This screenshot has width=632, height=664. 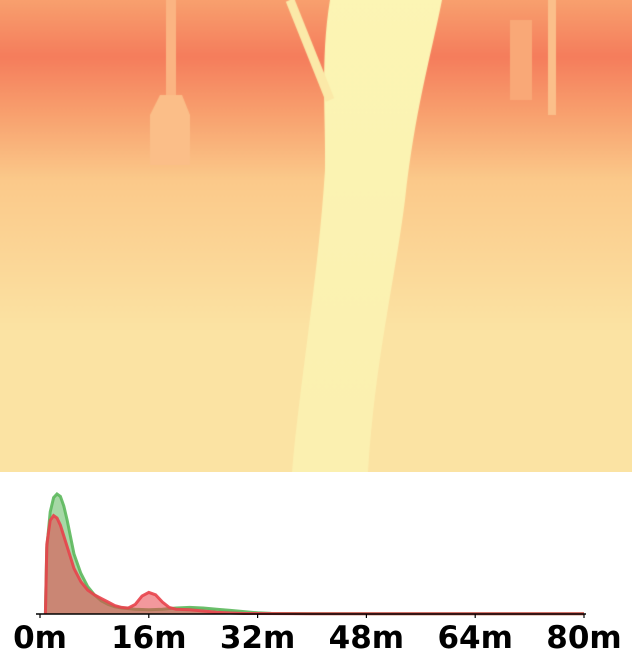 I want to click on x-tick-label: 64m, so click(x=474, y=638).